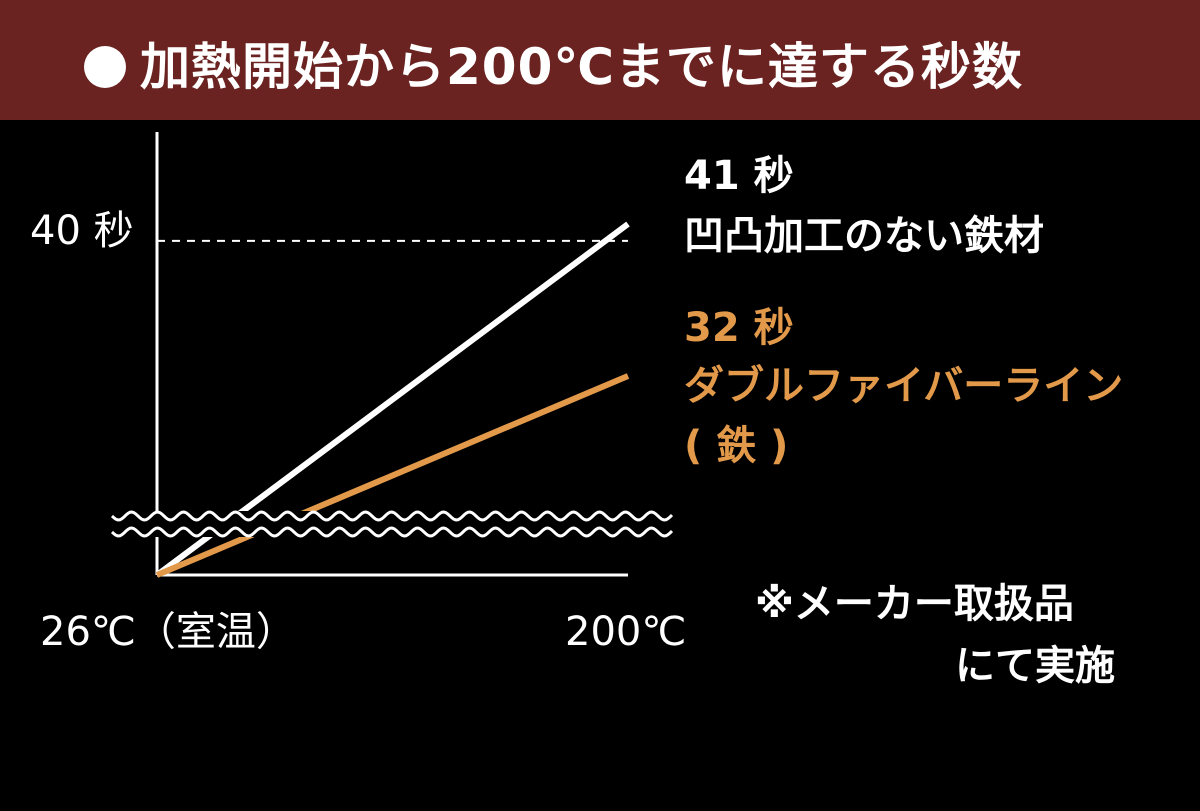 This screenshot has width=1200, height=811. What do you see at coordinates (736, 446) in the screenshot?
I see `series-name-label-dfl-material: ( 鉄 )` at bounding box center [736, 446].